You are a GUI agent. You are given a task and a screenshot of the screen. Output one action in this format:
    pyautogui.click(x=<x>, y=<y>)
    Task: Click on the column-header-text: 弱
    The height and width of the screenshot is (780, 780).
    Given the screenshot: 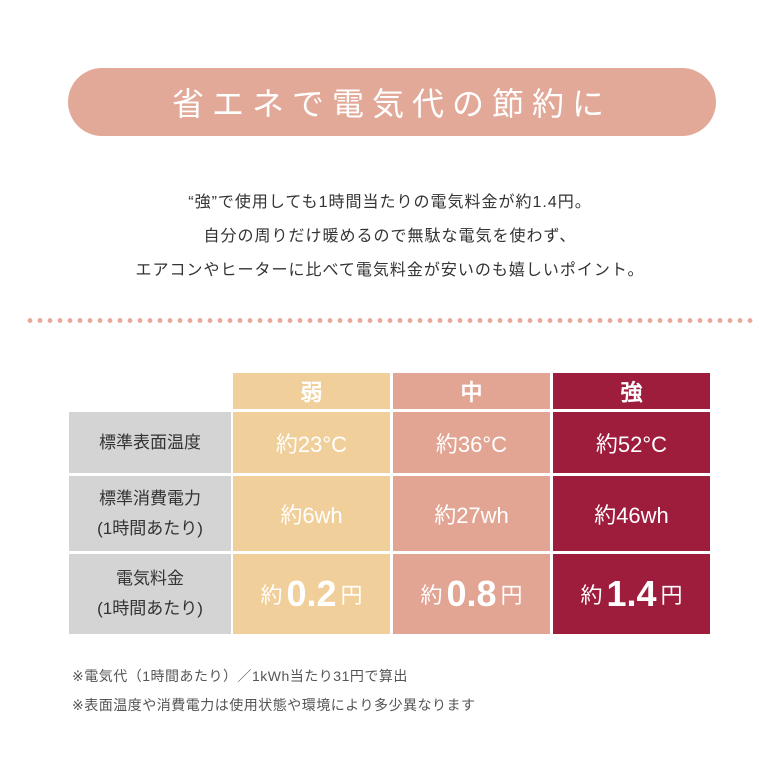 What is the action you would take?
    pyautogui.click(x=311, y=392)
    